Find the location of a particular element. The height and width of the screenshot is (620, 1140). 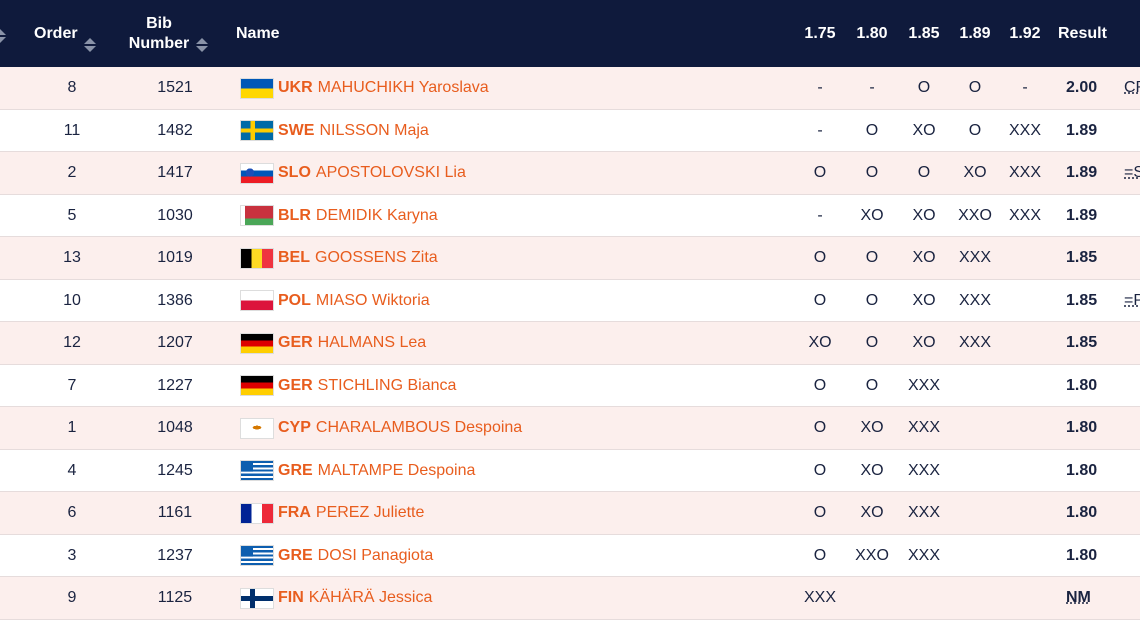

header-text: Name is located at coordinates (258, 33).